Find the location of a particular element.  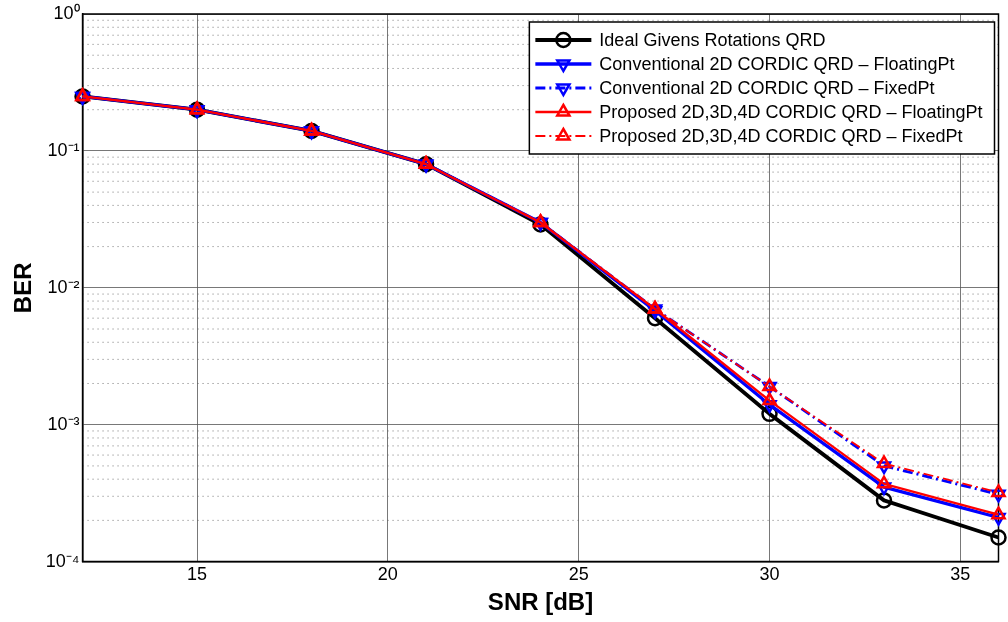

x-tick-label: 15 is located at coordinates (197, 574).